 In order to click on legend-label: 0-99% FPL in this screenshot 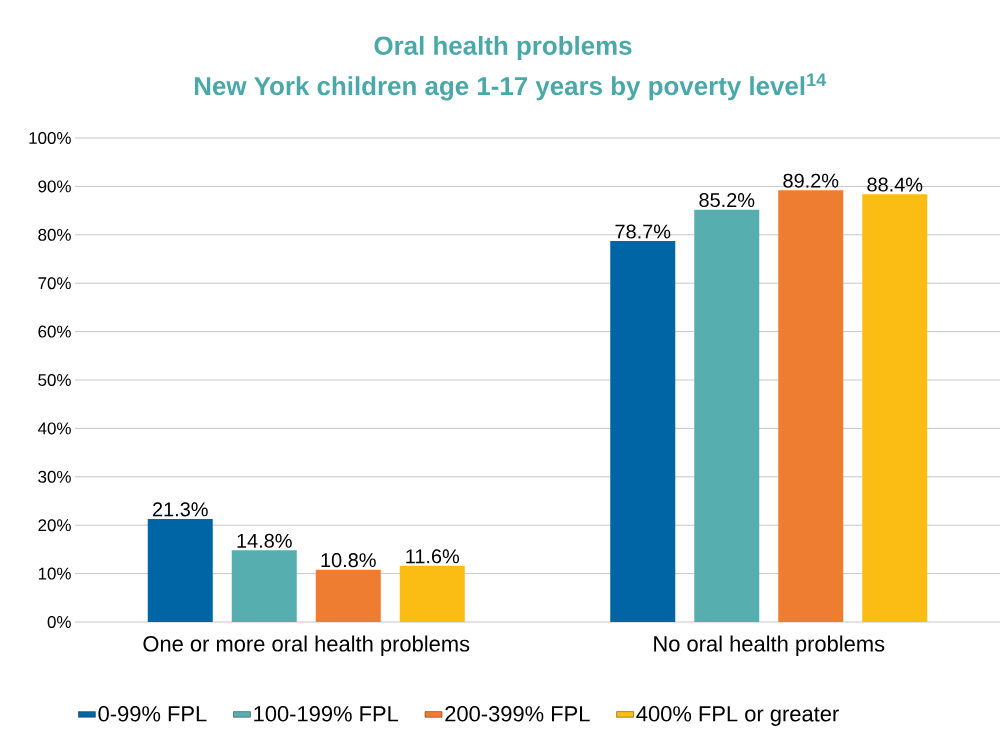, I will do `click(152, 714)`.